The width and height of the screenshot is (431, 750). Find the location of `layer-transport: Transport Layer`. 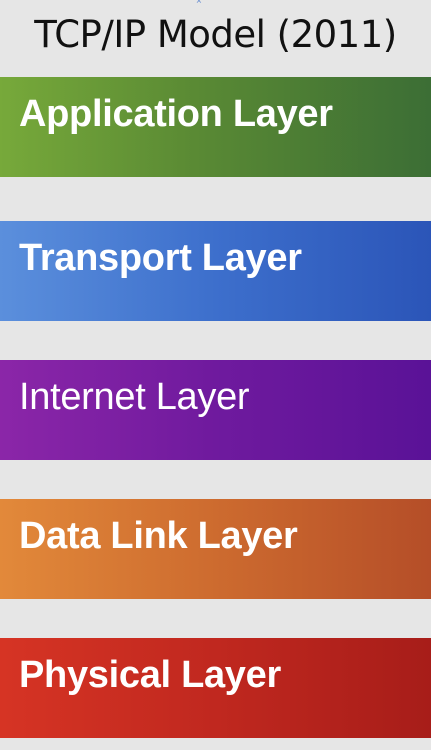

layer-transport: Transport Layer is located at coordinates (215, 271).